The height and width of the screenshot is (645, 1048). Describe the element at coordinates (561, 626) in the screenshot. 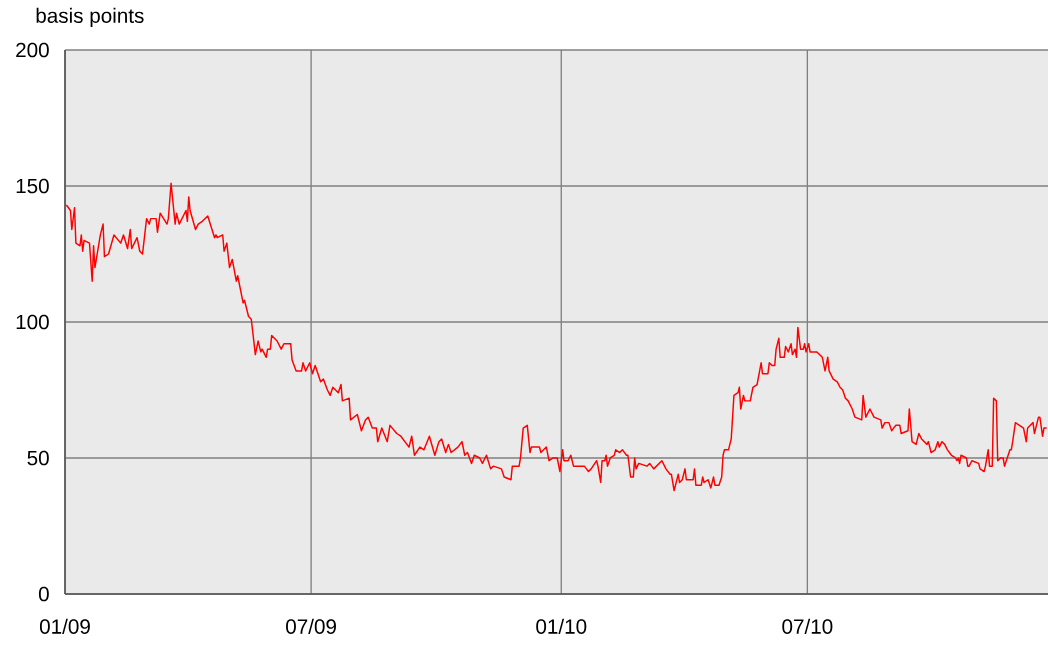

I see `x-tick-label: 01/10` at that location.